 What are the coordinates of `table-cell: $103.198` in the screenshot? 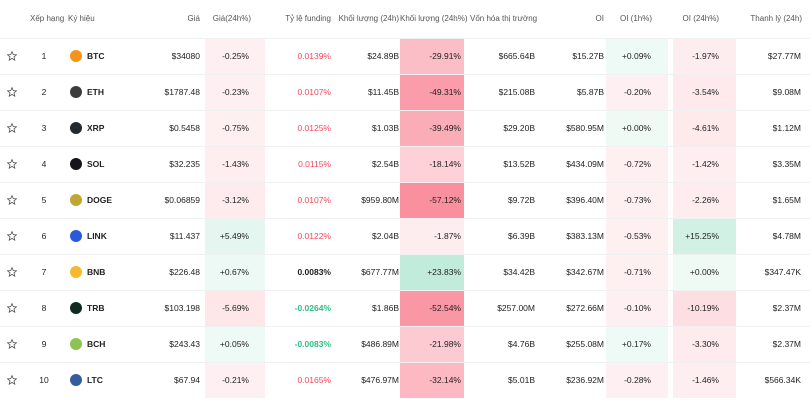 It's located at (182, 308).